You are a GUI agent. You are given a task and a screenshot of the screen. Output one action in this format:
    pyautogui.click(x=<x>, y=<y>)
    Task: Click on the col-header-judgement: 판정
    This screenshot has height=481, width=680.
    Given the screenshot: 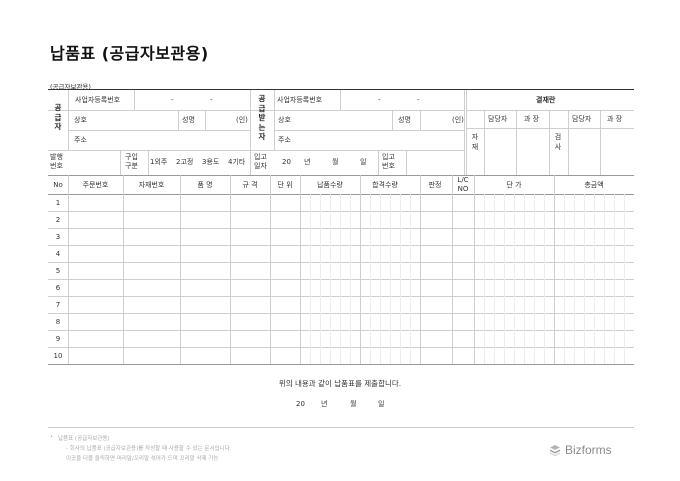 What is the action you would take?
    pyautogui.click(x=435, y=185)
    